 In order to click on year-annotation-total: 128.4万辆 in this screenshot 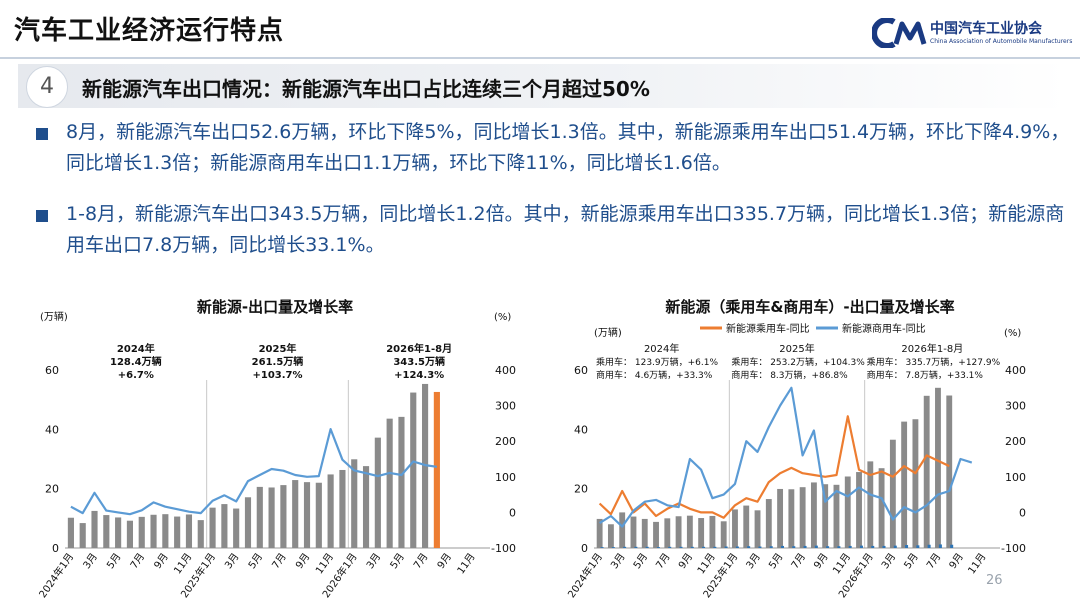, I will do `click(136, 361)`.